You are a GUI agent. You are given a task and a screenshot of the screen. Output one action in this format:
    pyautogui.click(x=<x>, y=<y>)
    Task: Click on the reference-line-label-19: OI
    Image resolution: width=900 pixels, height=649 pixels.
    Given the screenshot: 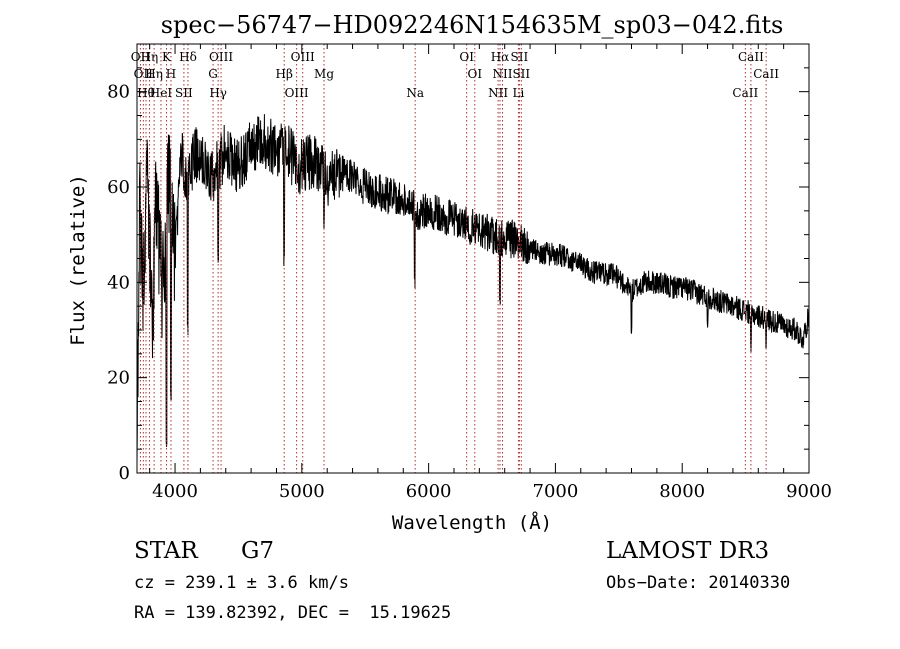 What is the action you would take?
    pyautogui.click(x=474, y=74)
    